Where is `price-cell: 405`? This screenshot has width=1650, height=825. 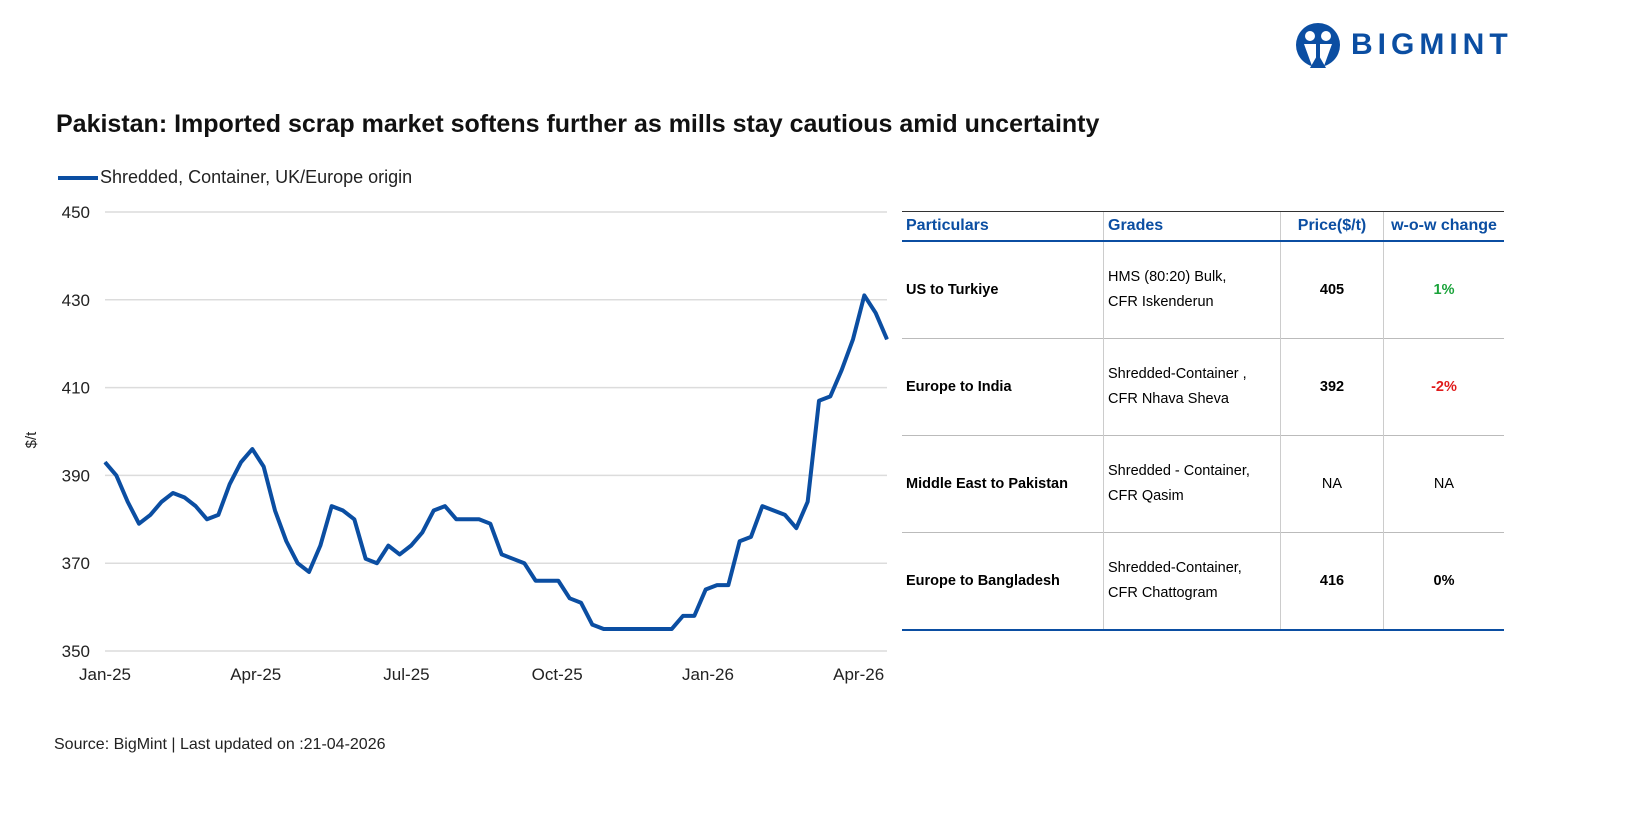
price-cell: 405 is located at coordinates (1332, 289).